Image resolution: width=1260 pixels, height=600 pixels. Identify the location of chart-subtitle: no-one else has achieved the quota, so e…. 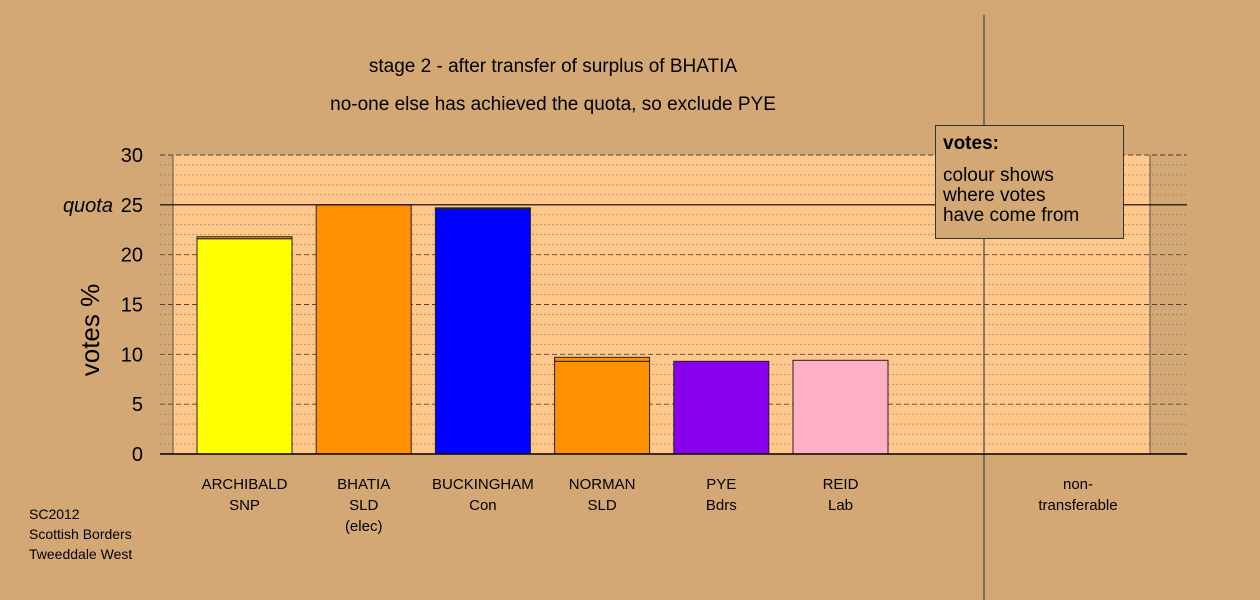
(553, 104).